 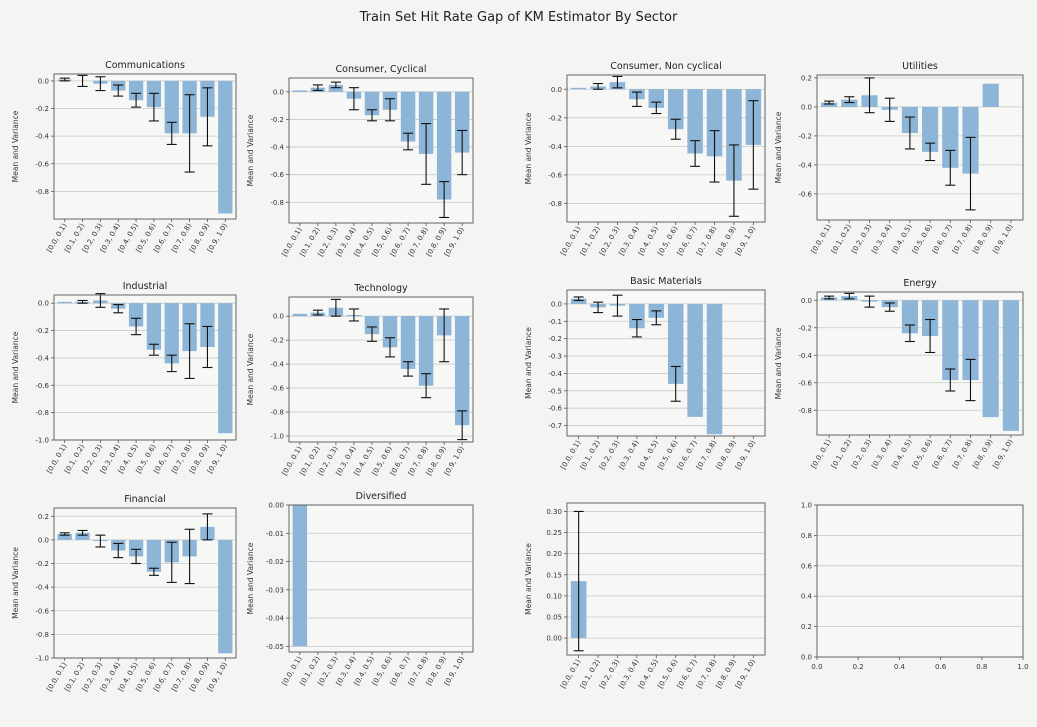 I want to click on x-tick-label: 0.4, so click(x=900, y=667).